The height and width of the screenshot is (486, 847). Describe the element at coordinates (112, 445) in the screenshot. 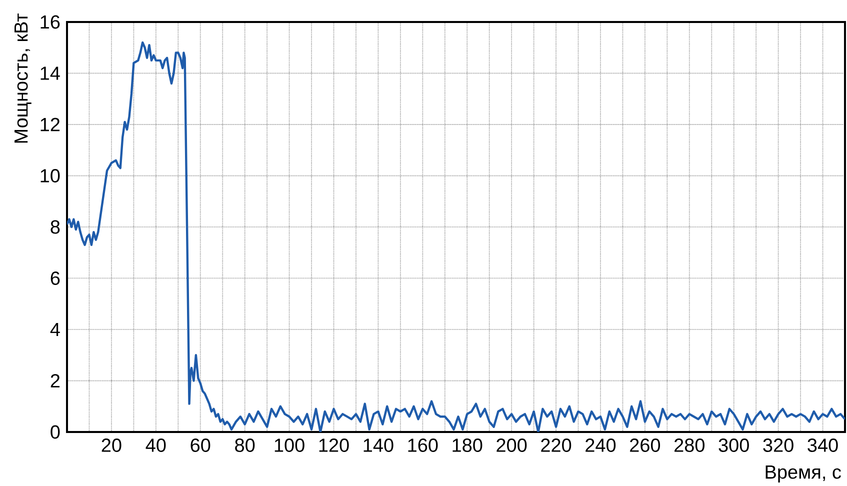

I see `x-tick-label: 20` at that location.